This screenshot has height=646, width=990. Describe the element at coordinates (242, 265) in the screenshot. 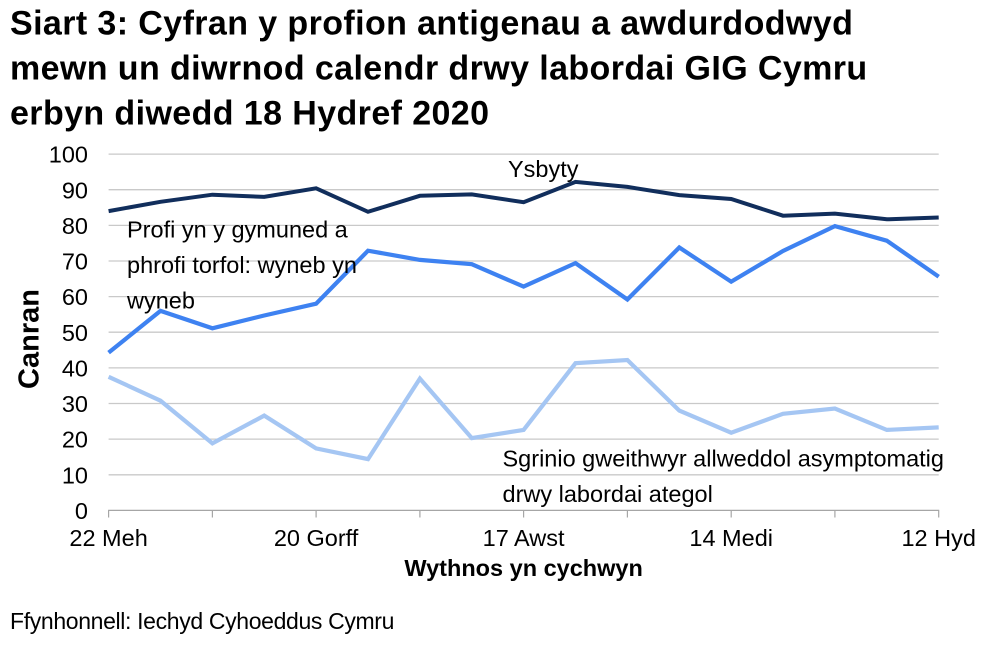

I see `svg-text: phrofi torfol: wyneb yn` at that location.